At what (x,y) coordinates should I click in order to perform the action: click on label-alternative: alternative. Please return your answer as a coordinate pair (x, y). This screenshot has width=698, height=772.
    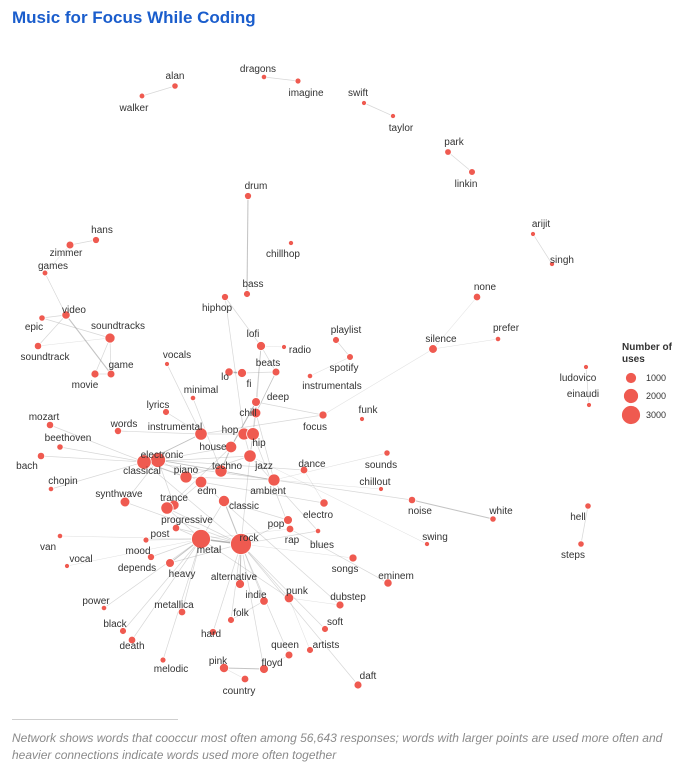
    Looking at the image, I should click on (234, 577).